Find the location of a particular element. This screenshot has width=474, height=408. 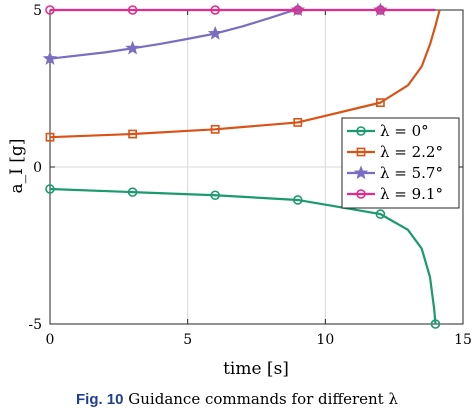

legend: λ = 0° λ = 2.2° λ = 5.7° λ = 9.1° is located at coordinates (400, 163).